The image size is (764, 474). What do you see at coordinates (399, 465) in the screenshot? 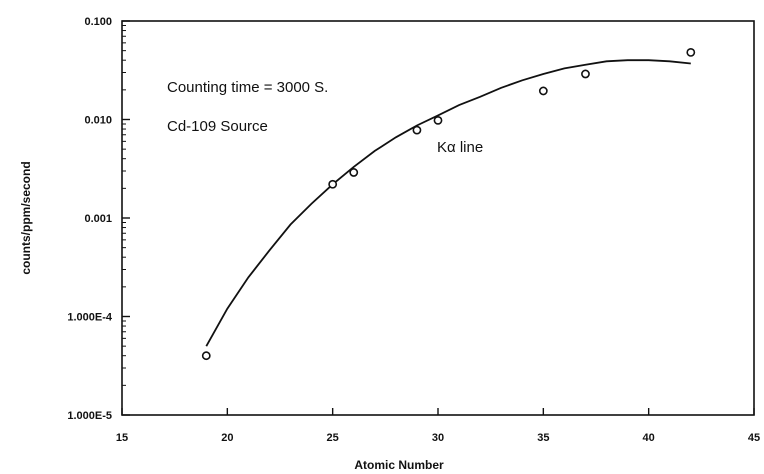
I see `x-axis-title: Atomic Number` at bounding box center [399, 465].